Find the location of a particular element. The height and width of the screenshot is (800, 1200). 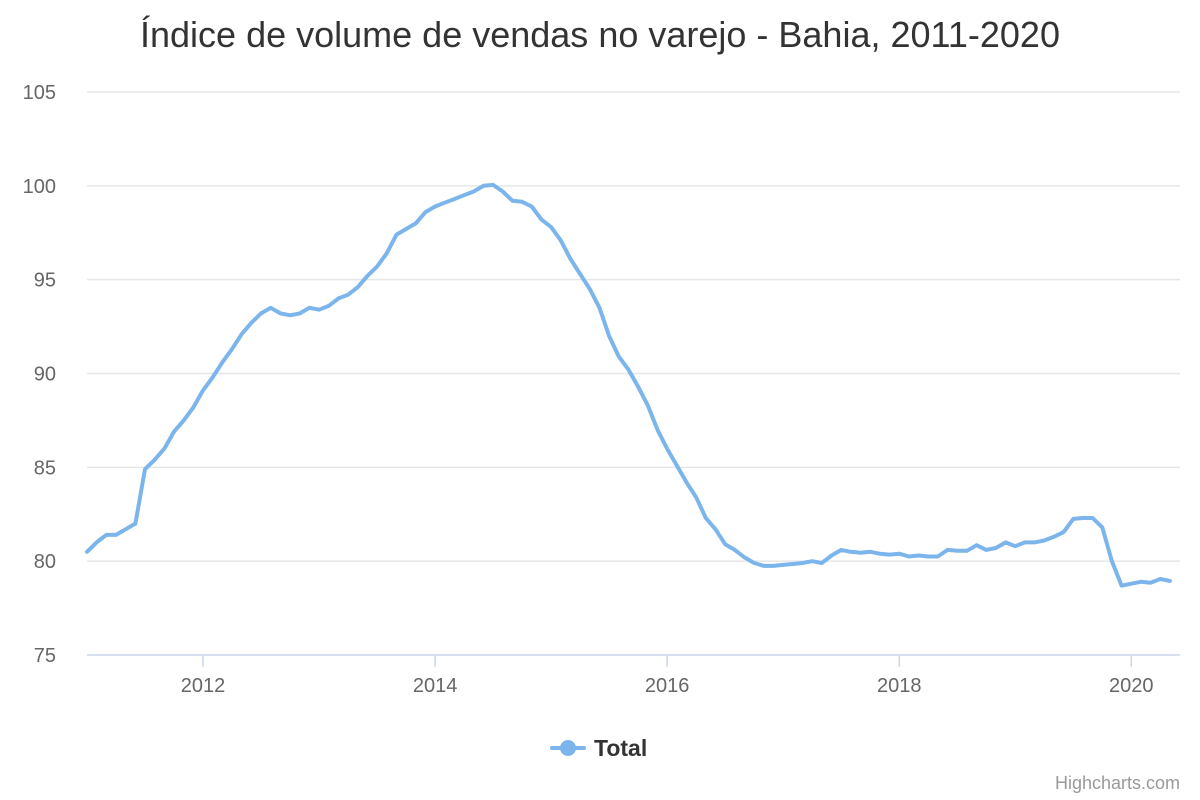

legend-label: Total is located at coordinates (620, 748).